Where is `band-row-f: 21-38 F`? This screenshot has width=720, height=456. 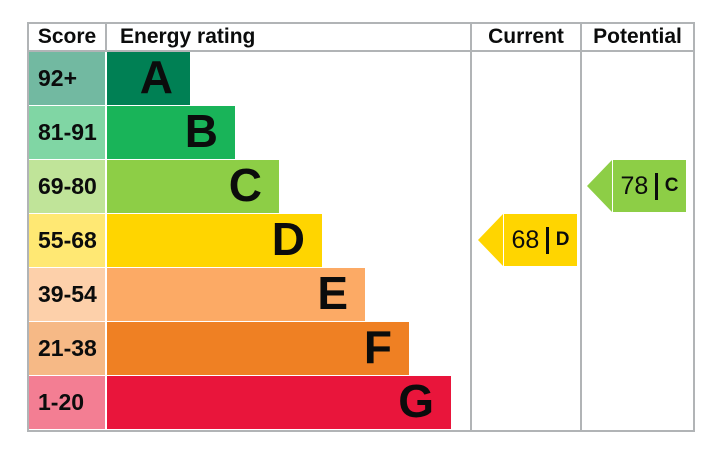
band-row-f: 21-38 F is located at coordinates (361, 349).